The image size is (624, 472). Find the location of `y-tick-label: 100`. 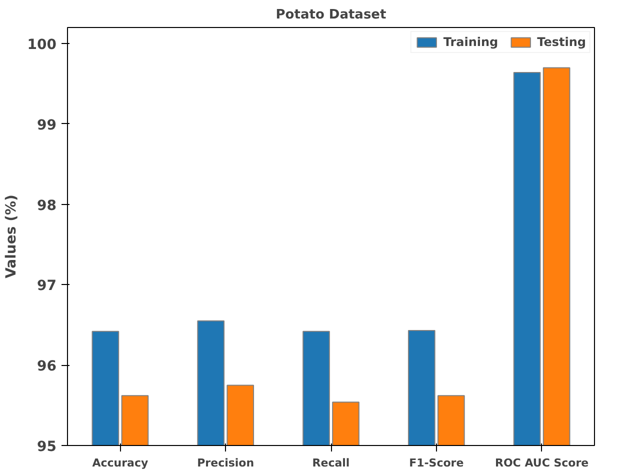

y-tick-label: 100 is located at coordinates (42, 45).